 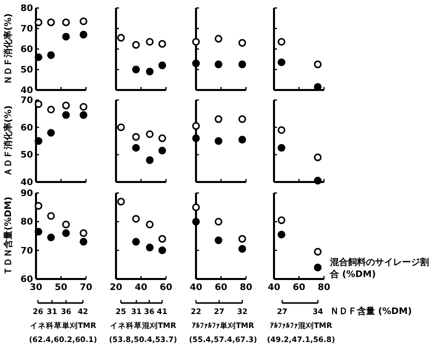 I want to click on y-axis-title: ＡＤＦ消化率(%), so click(x=8, y=141).